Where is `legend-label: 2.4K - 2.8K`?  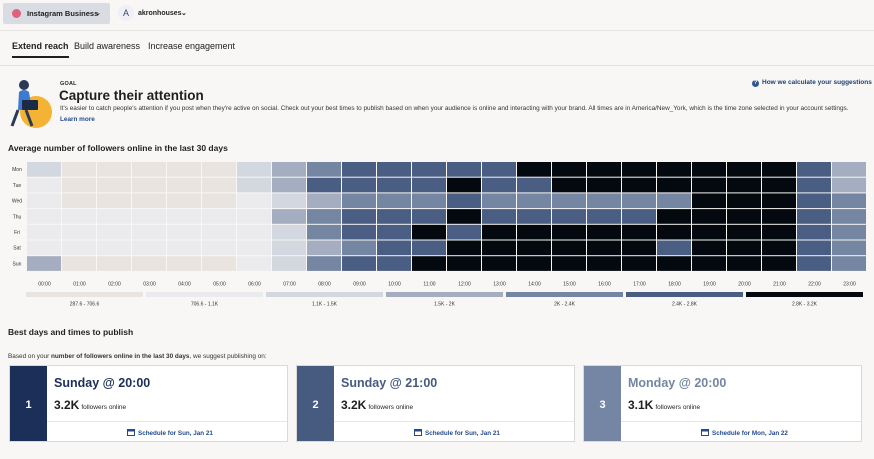 legend-label: 2.4K - 2.8K is located at coordinates (685, 304).